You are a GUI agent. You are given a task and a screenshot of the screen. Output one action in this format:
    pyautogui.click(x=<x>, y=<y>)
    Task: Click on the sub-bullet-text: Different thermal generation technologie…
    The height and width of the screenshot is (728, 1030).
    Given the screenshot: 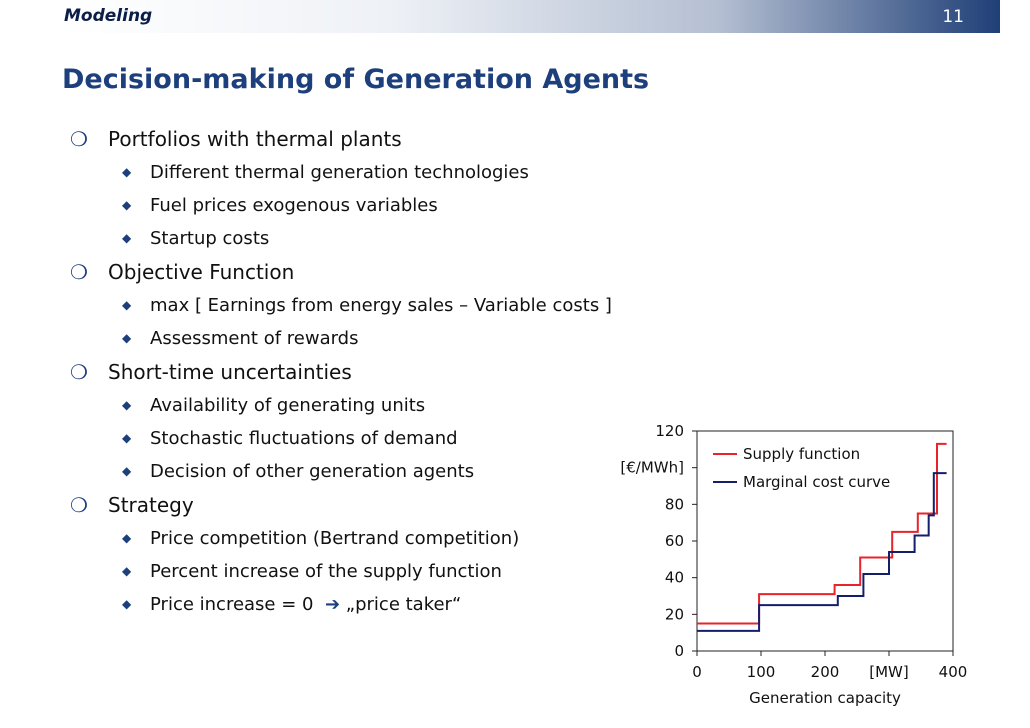 What is the action you would take?
    pyautogui.click(x=339, y=172)
    